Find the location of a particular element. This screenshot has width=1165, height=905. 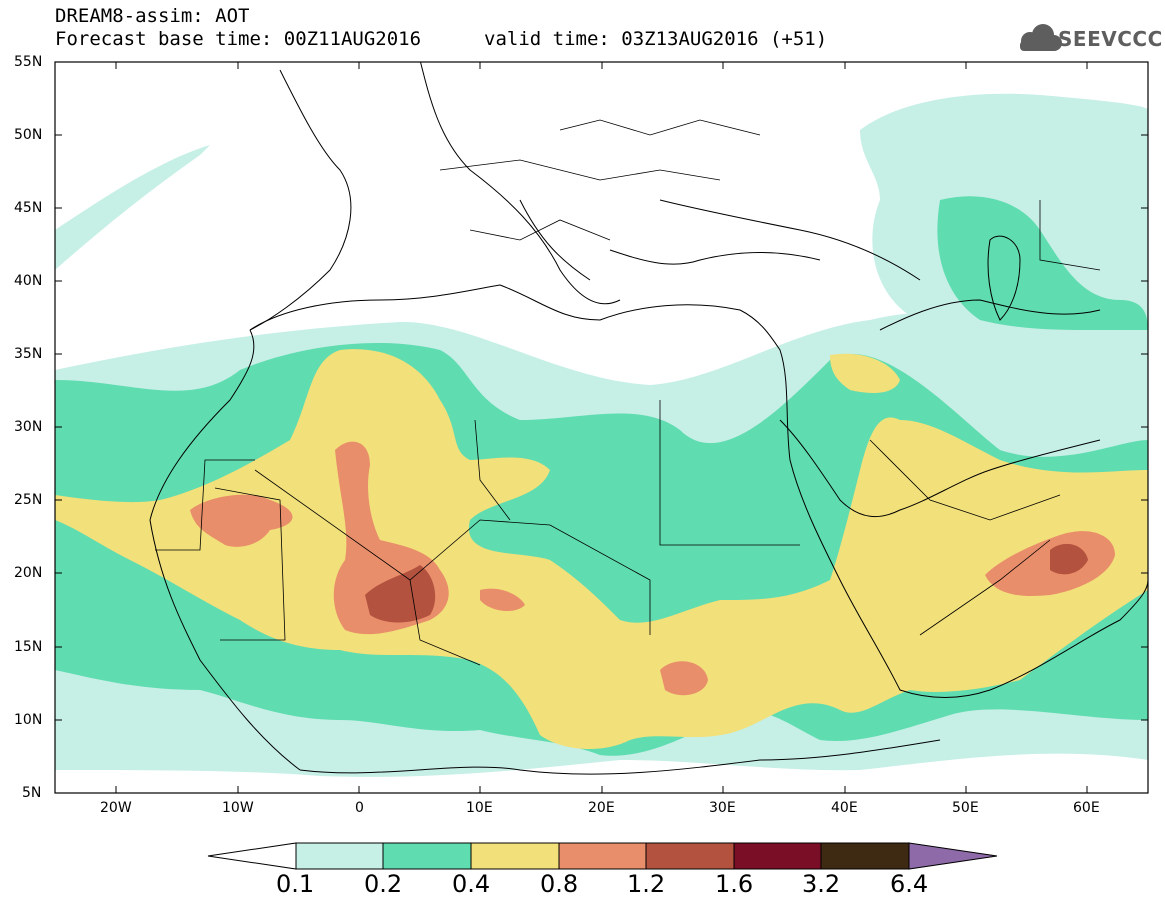

colorbar-label: 0.4 is located at coordinates (471, 884).